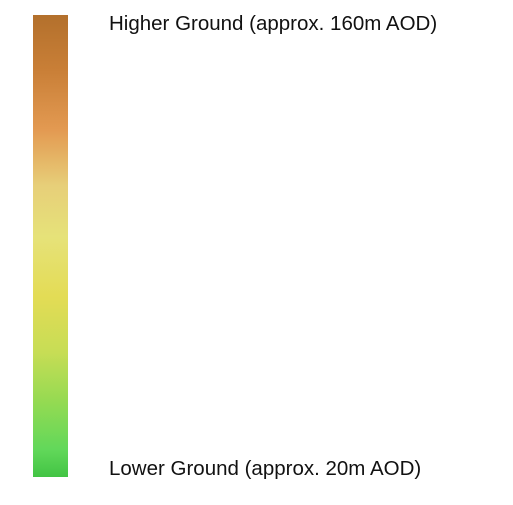 The height and width of the screenshot is (505, 513). What do you see at coordinates (50, 246) in the screenshot?
I see `elevation-color-ramp` at bounding box center [50, 246].